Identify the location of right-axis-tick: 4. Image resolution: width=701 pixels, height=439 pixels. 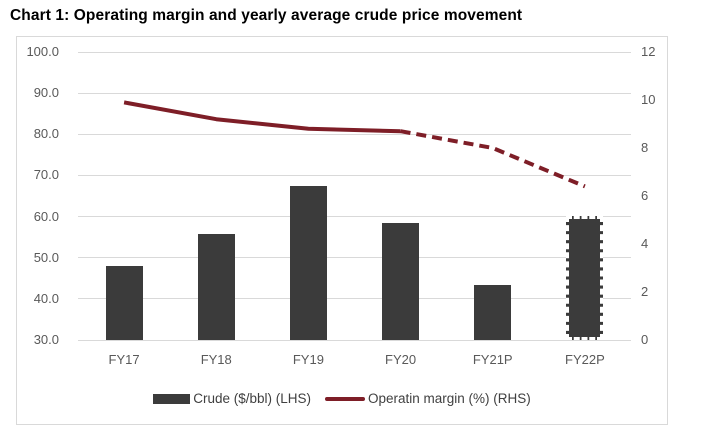
(645, 243).